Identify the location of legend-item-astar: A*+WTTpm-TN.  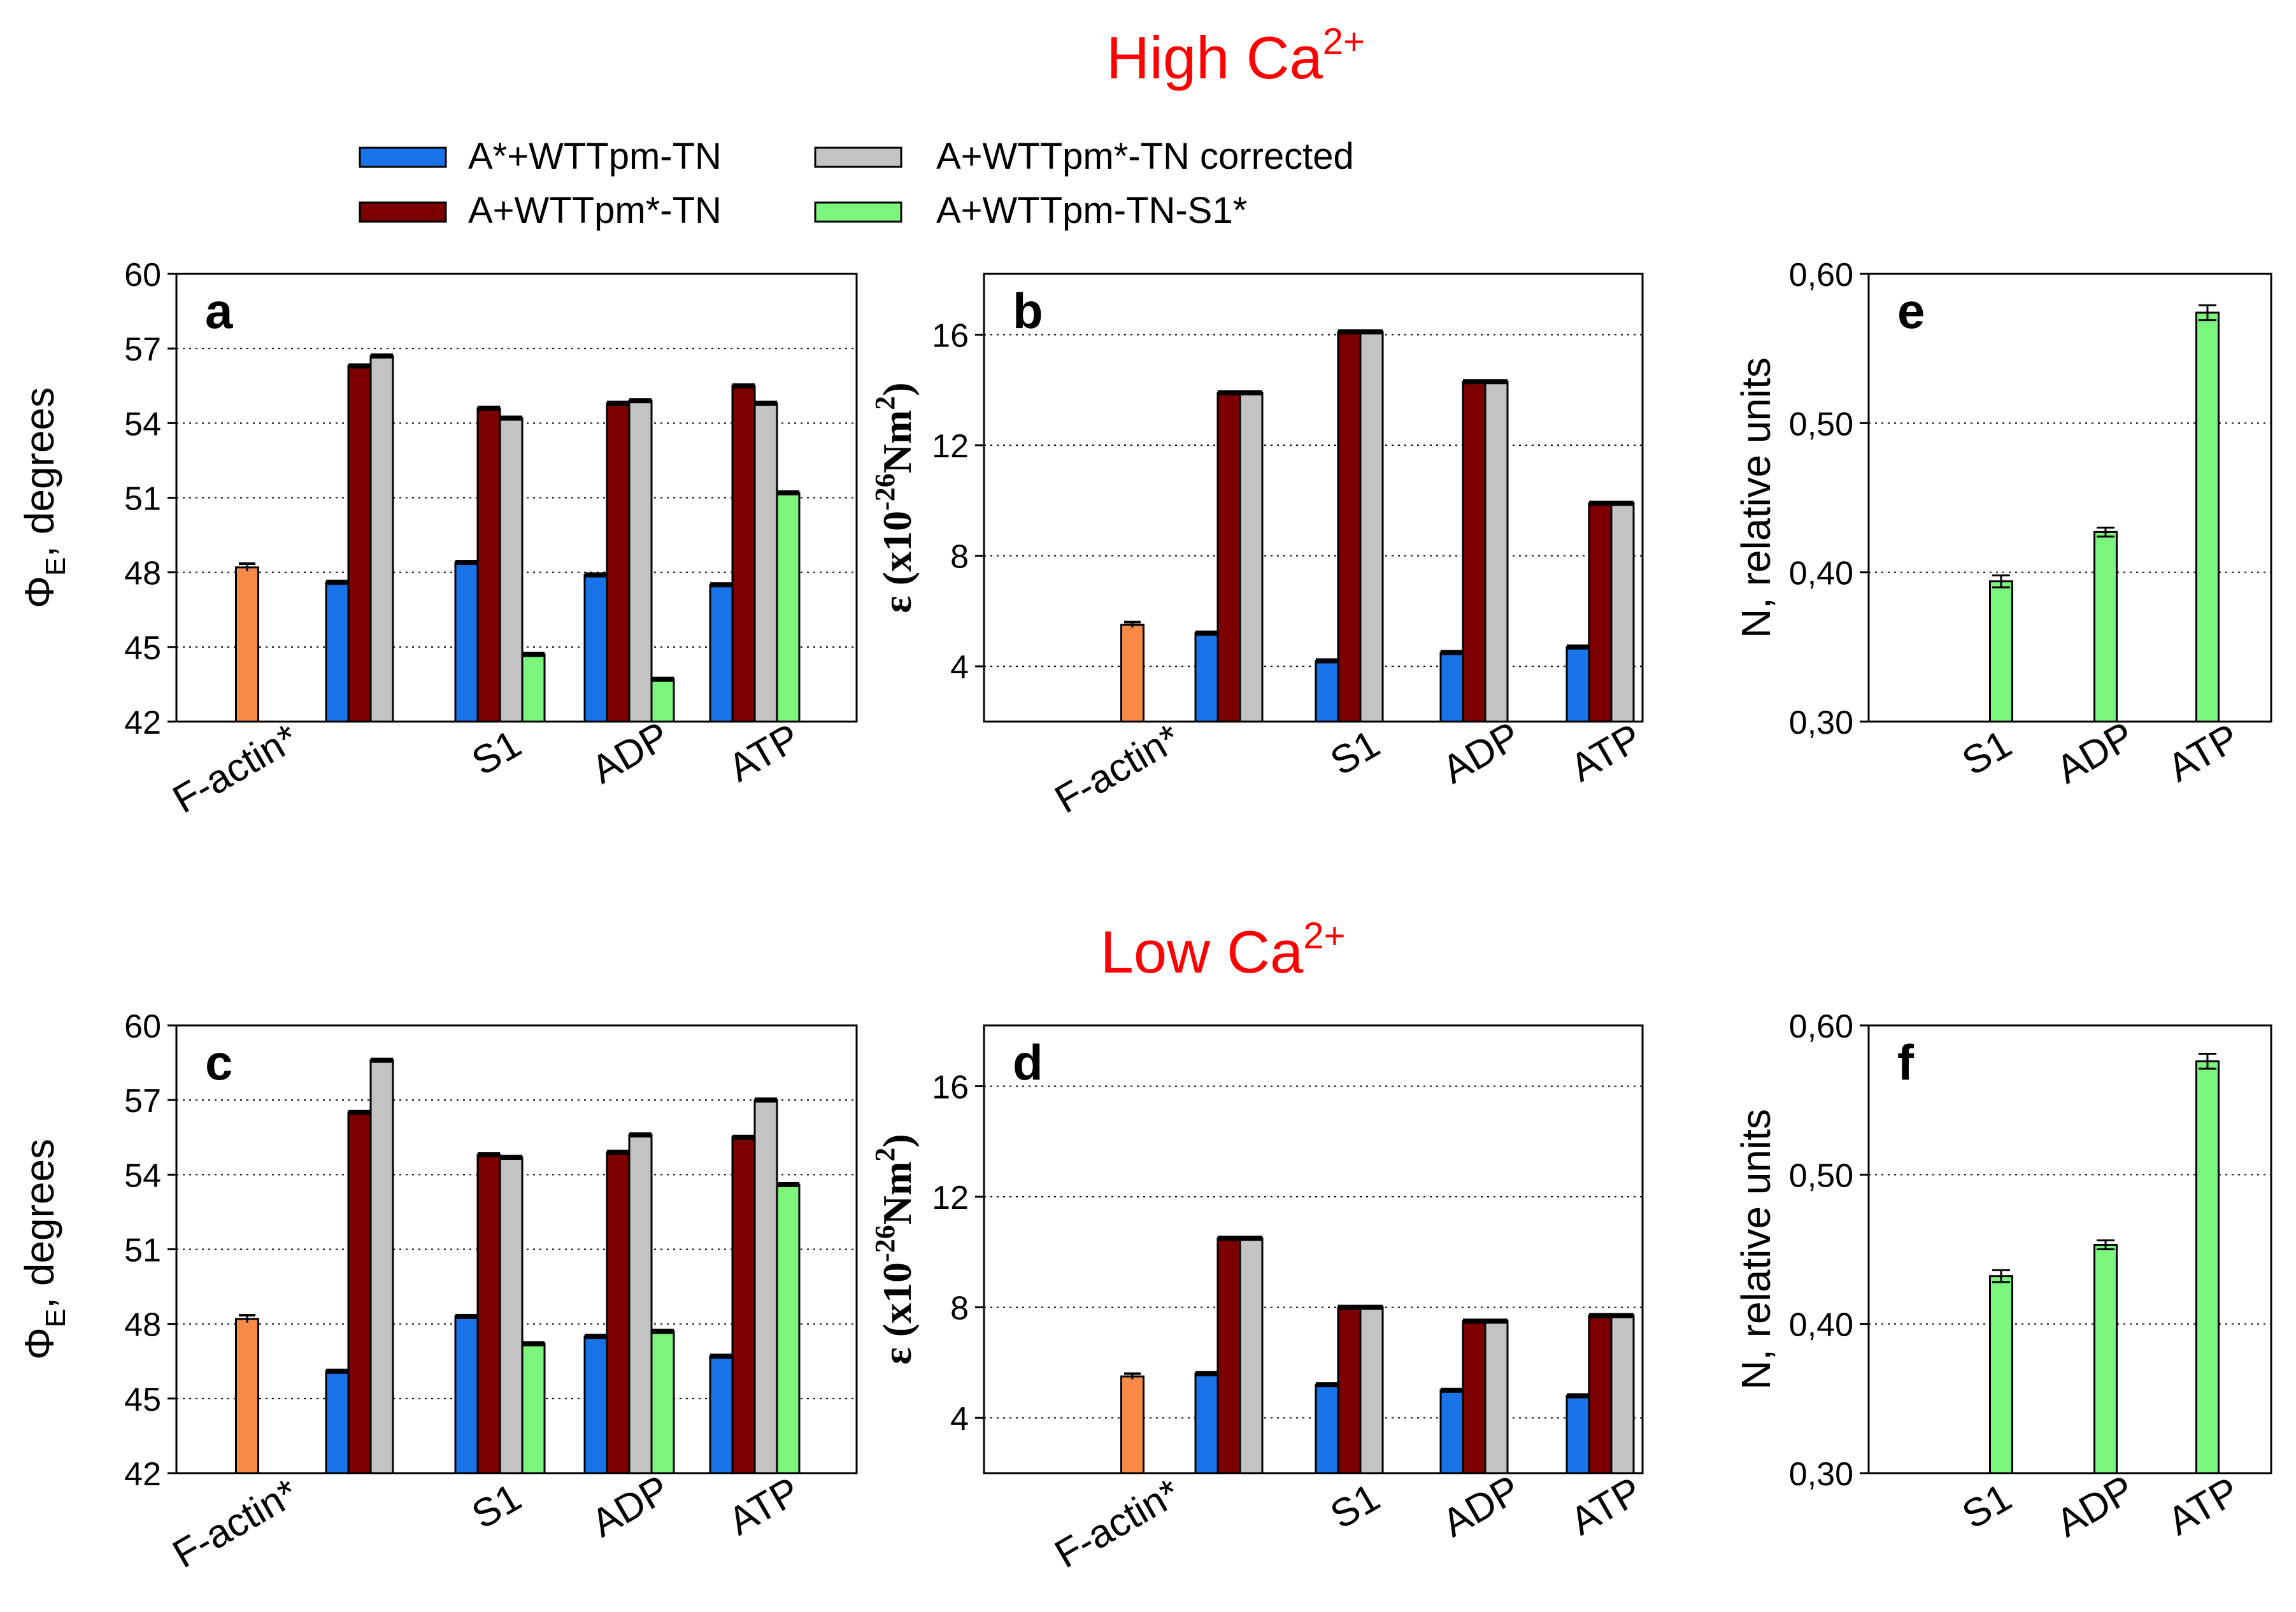
(540, 156).